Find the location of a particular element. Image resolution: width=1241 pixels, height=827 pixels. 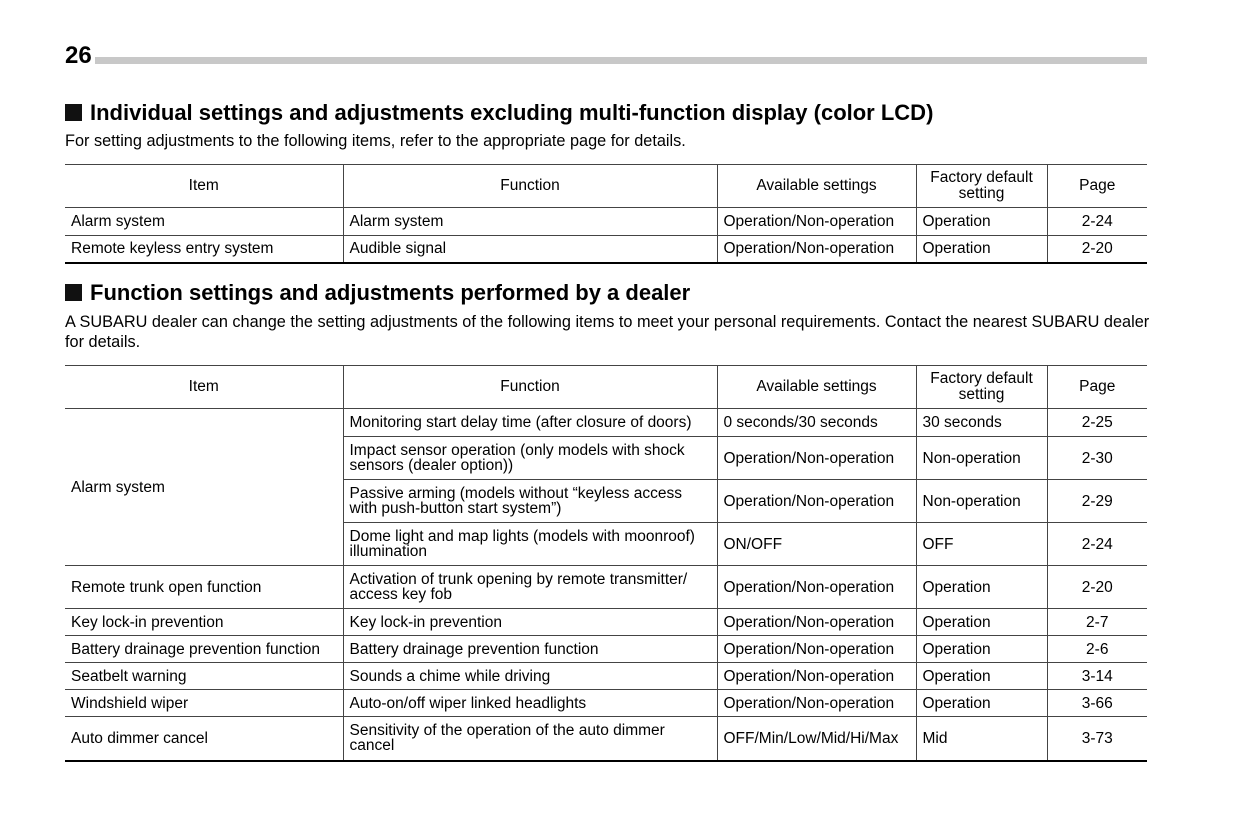

cell-function: Battery drainage prevention function is located at coordinates (530, 649).